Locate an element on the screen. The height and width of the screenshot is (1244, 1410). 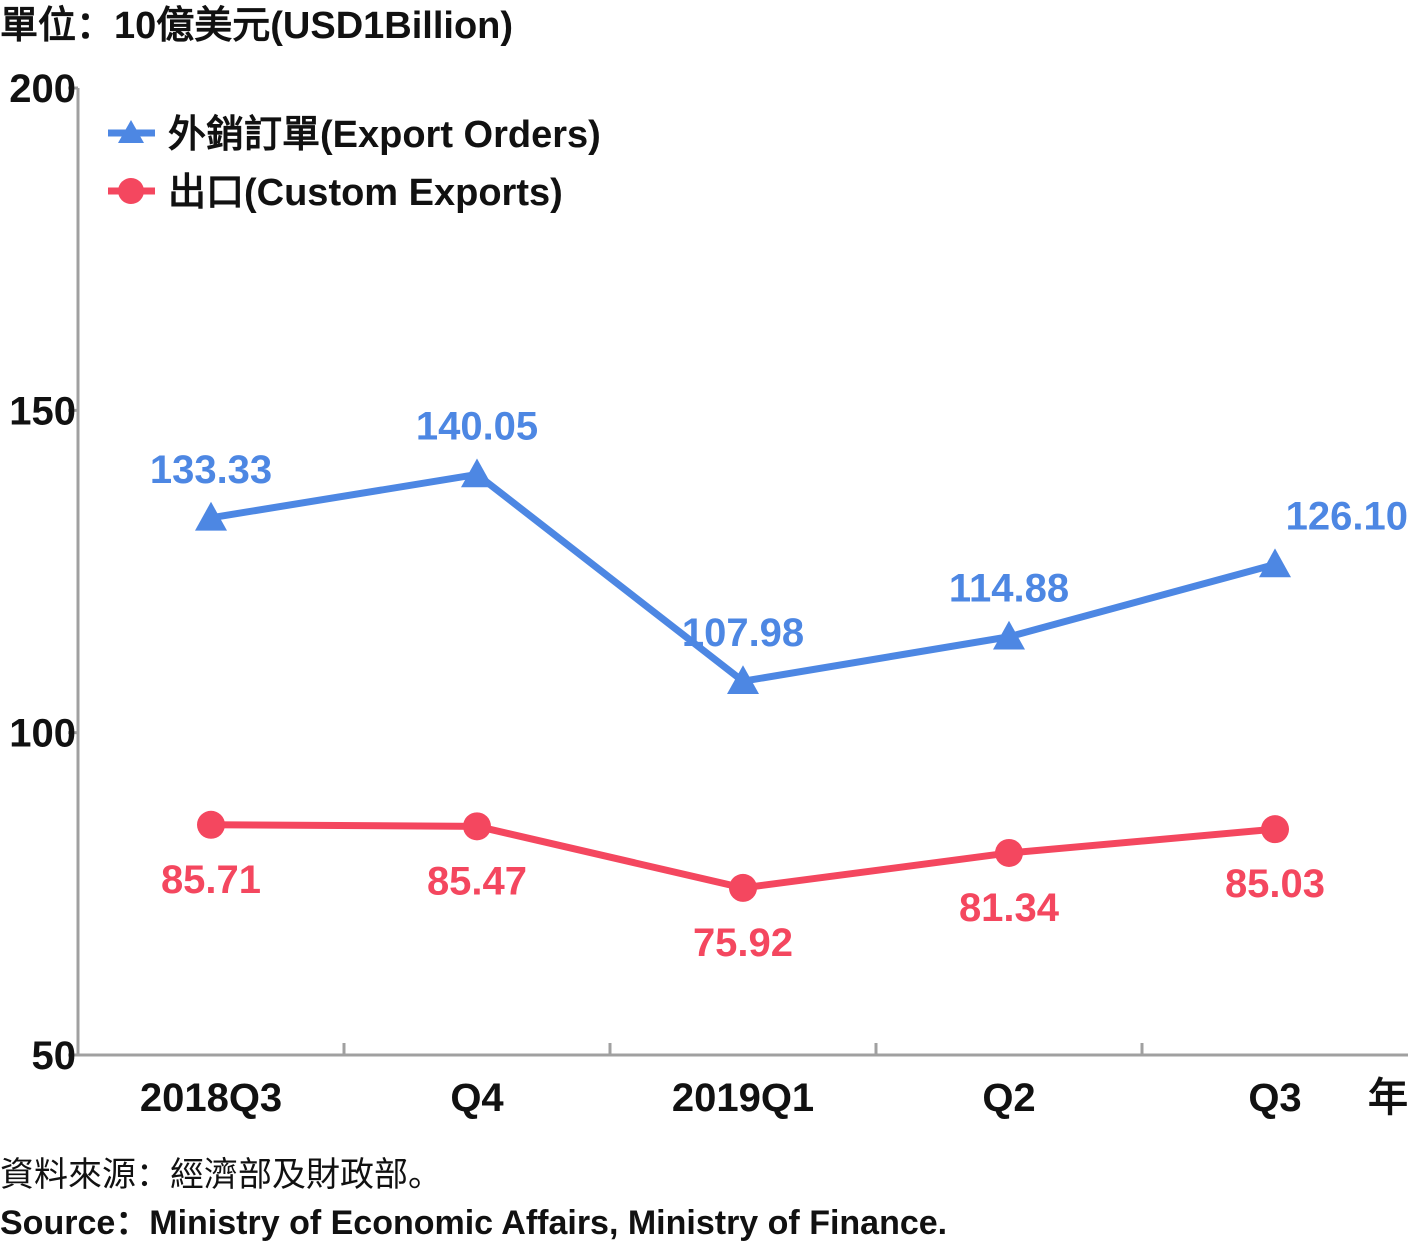
legend-triangle-icon is located at coordinates (131, 131).